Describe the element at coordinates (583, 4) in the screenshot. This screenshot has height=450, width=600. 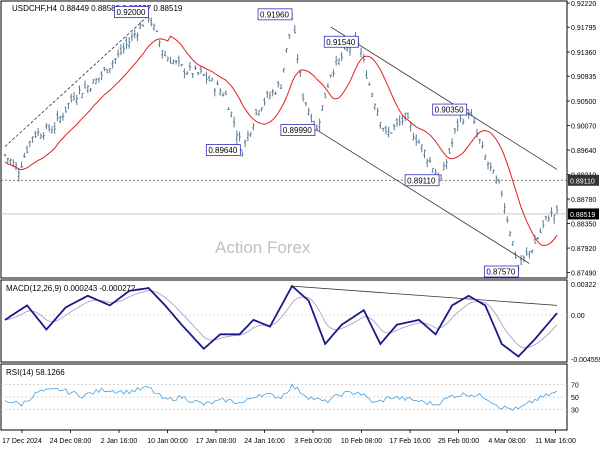
I see `price-axis-label: 0.92220` at that location.